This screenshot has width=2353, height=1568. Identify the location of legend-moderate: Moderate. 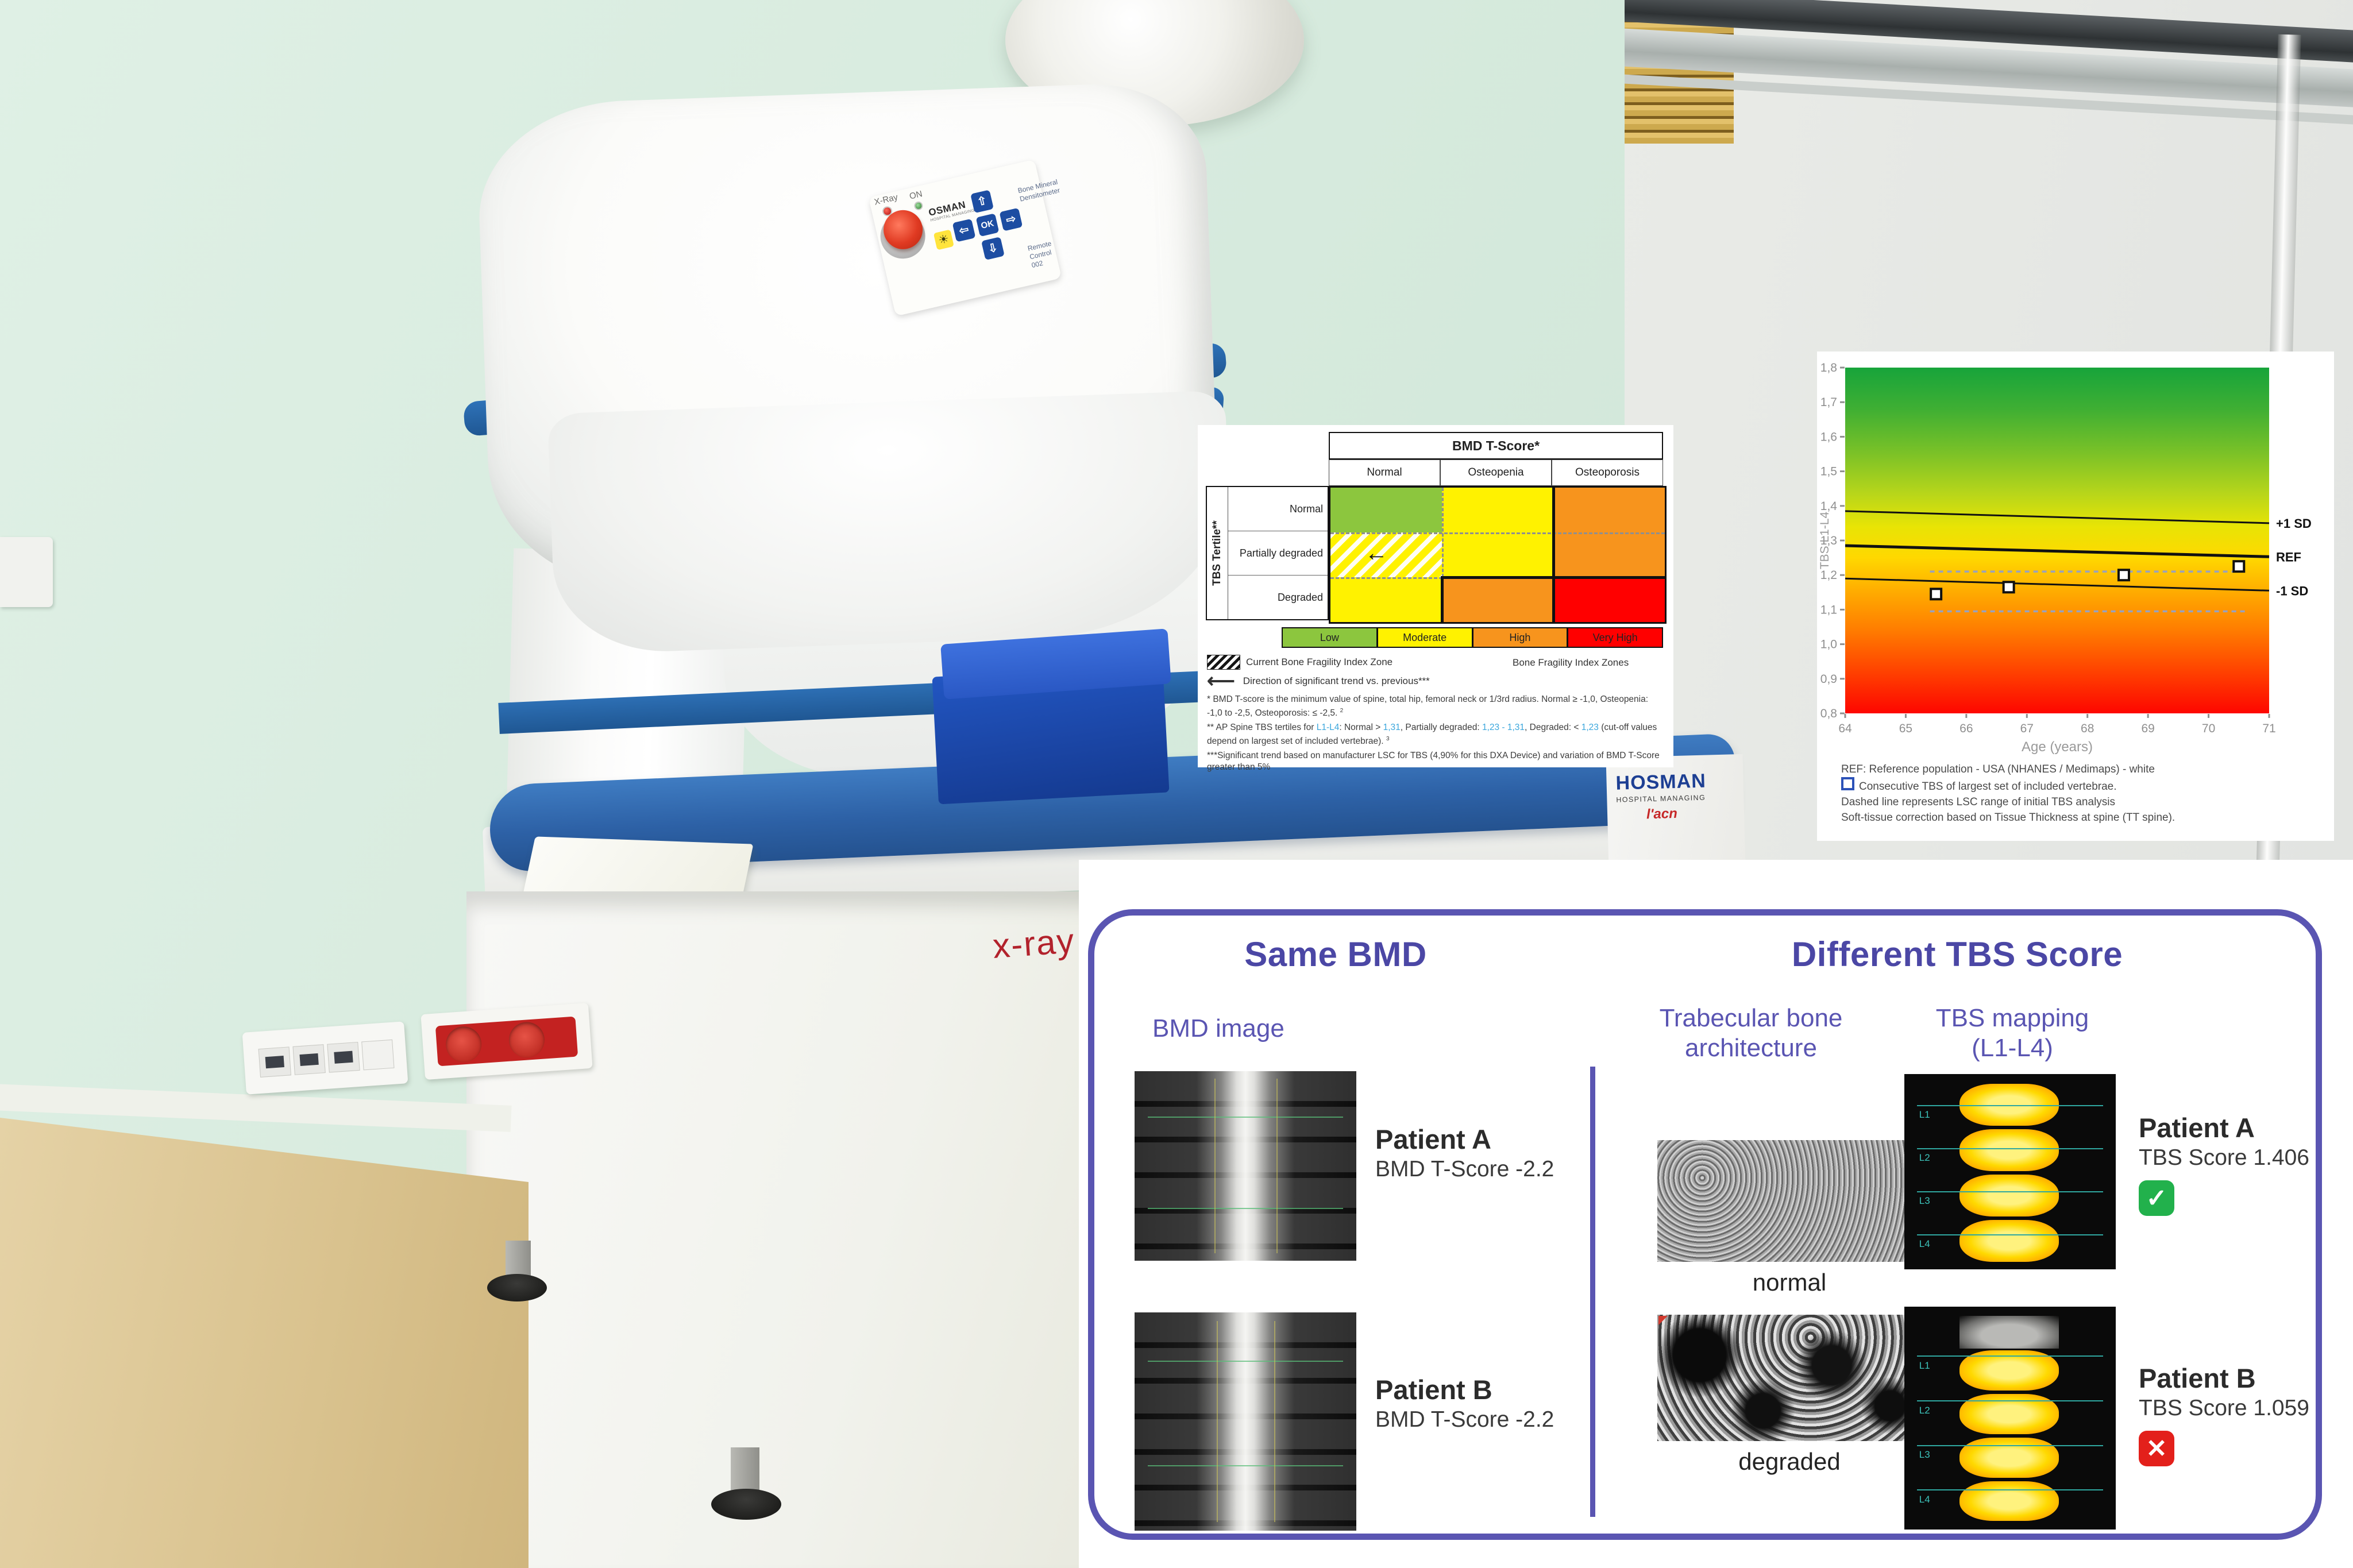
(1425, 637).